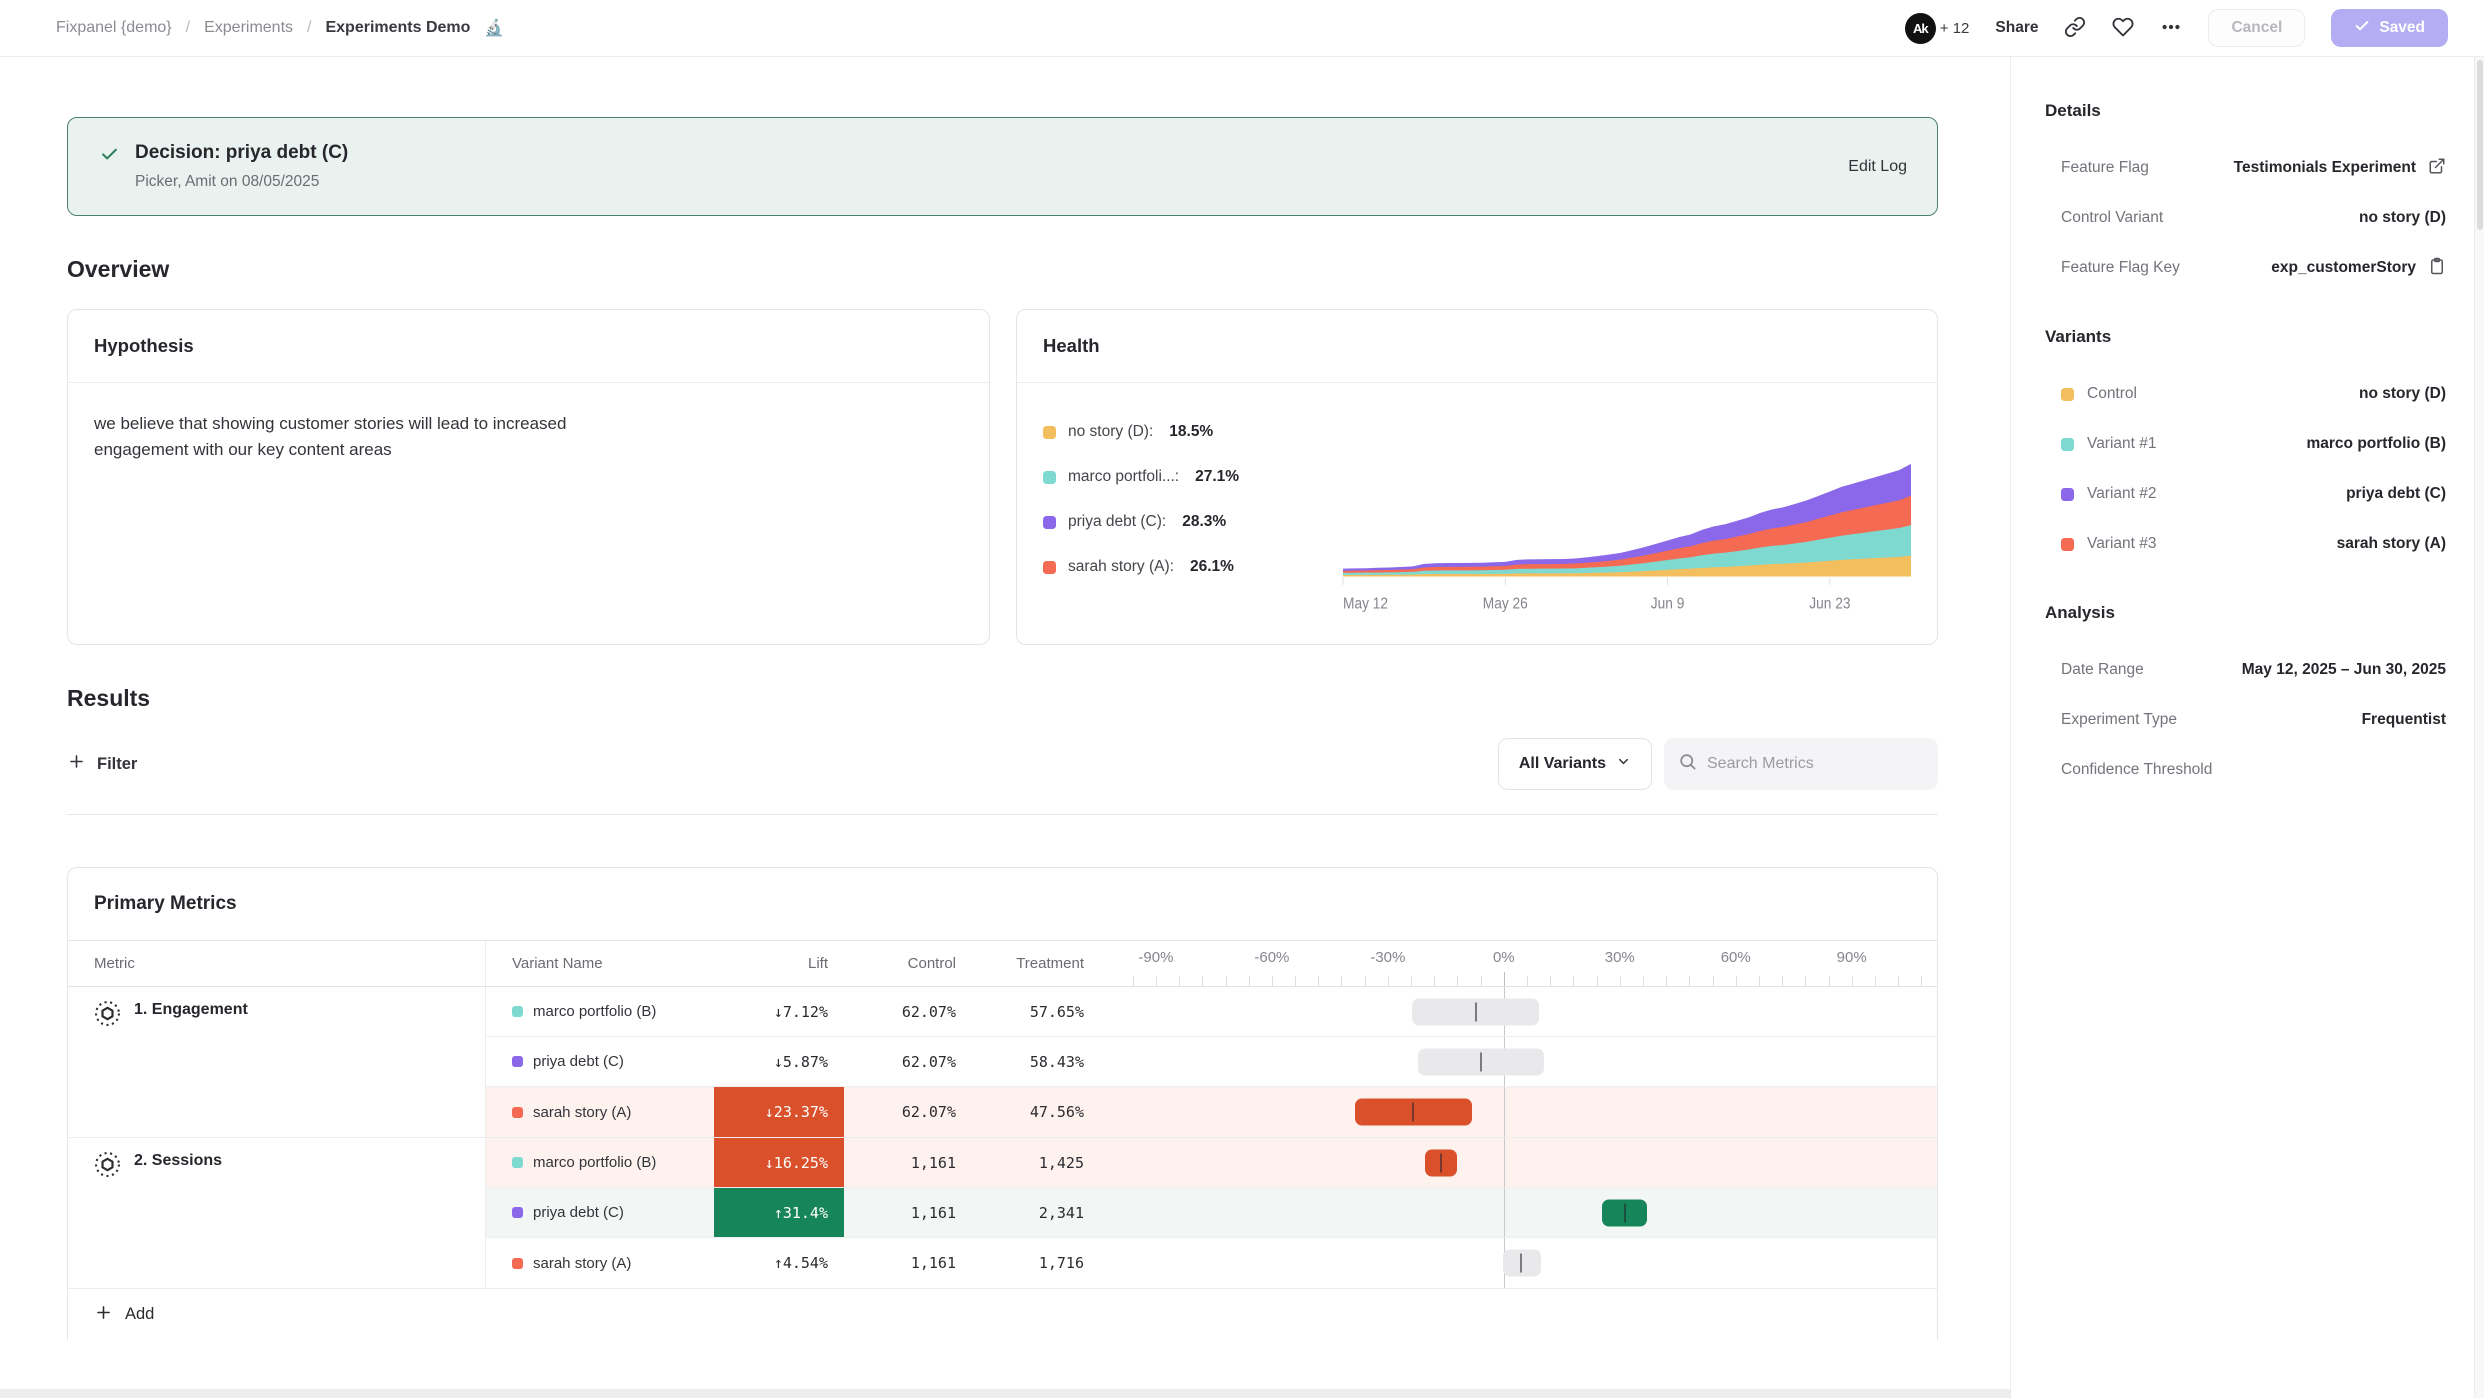 The width and height of the screenshot is (2484, 1398). I want to click on saved-button: Saved, so click(2389, 28).